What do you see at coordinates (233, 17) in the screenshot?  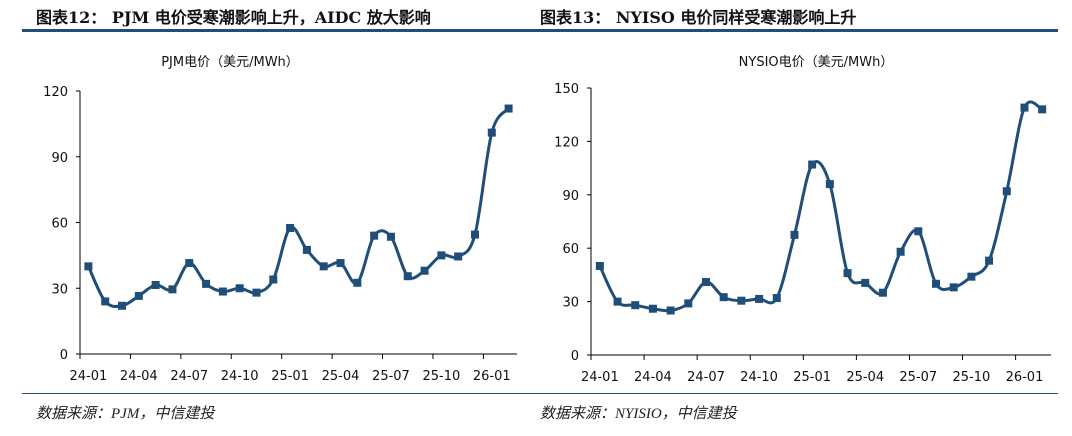 I see `figure-12-header: 图表12： PJM 电价受寒潮影响上升，AIDC 放大影响` at bounding box center [233, 17].